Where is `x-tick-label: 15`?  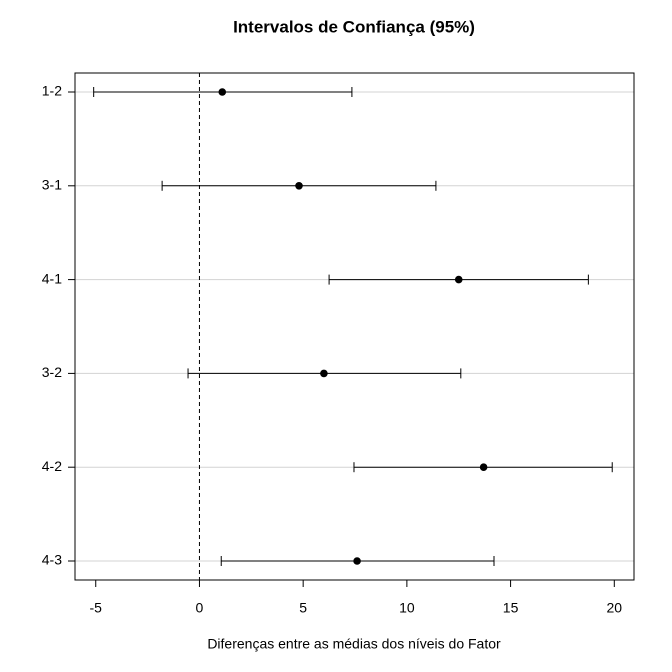
x-tick-label: 15 is located at coordinates (511, 608).